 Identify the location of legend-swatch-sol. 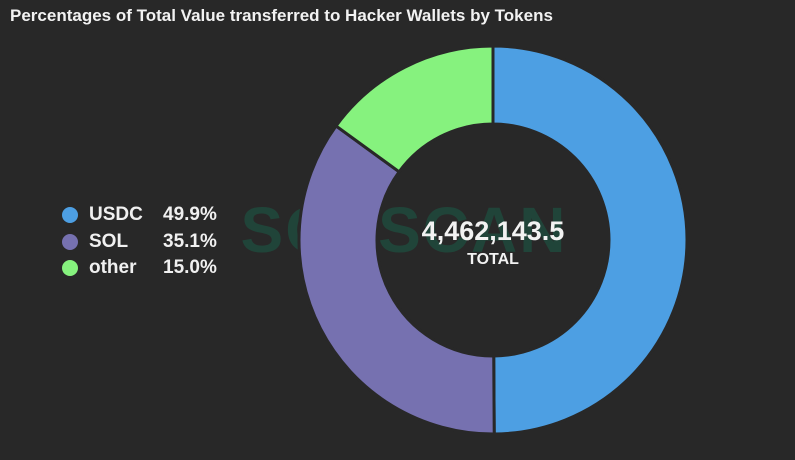
(70, 241).